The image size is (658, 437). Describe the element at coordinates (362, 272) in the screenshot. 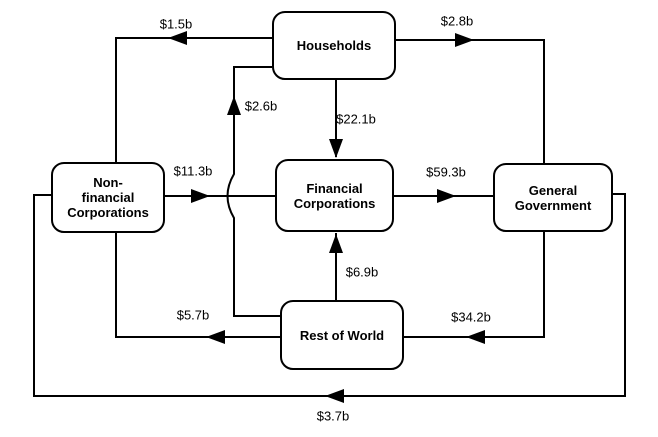

I see `flow-label-rest-of-world-to-financial: $6.9b` at that location.